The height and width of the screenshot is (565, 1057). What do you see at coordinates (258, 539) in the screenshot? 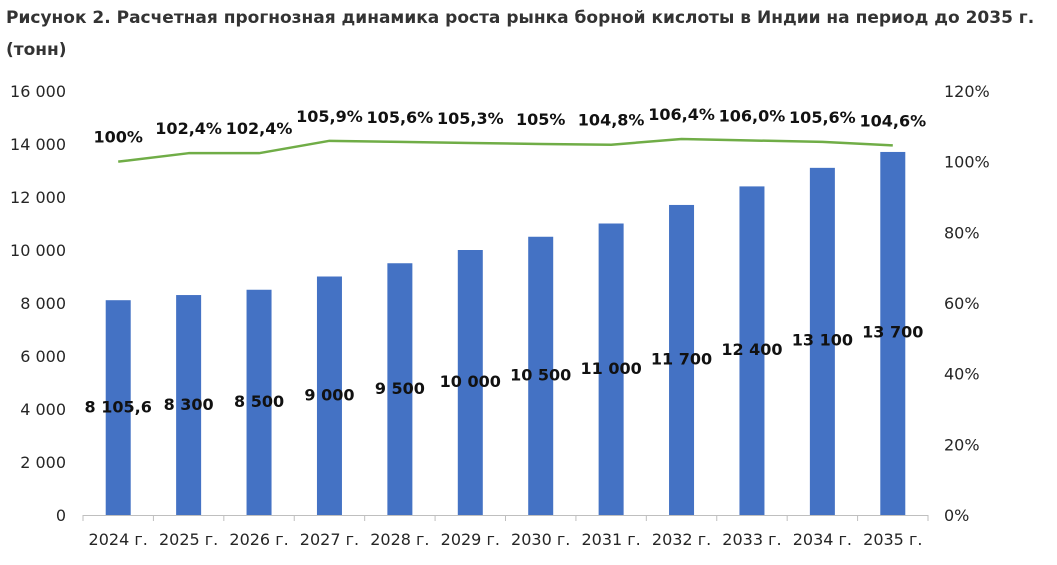
I see `x-tick-label: 2026 г.` at bounding box center [258, 539].